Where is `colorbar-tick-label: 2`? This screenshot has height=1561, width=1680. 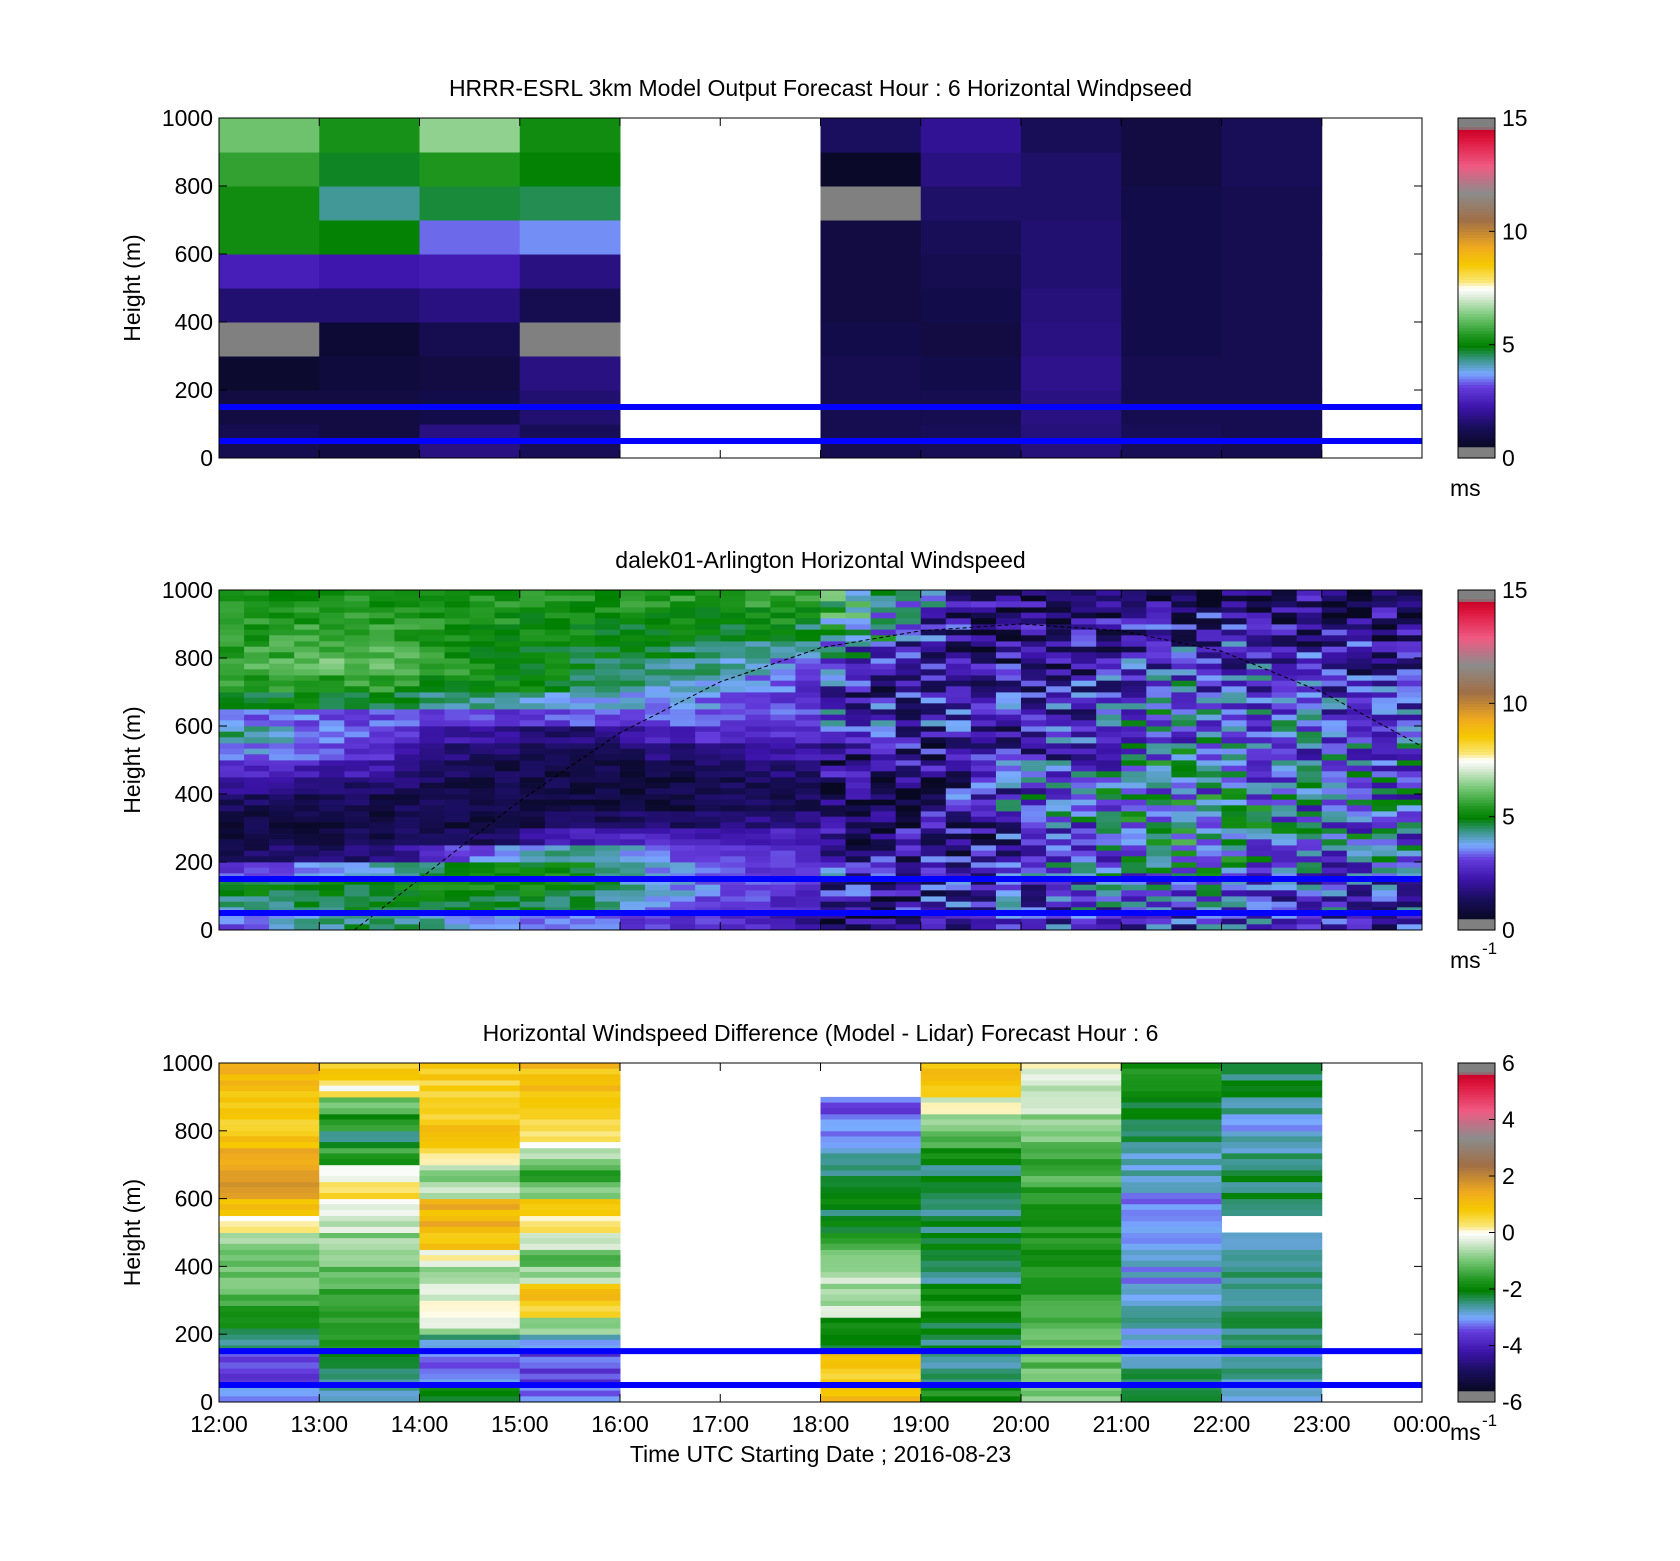 colorbar-tick-label: 2 is located at coordinates (1508, 1176).